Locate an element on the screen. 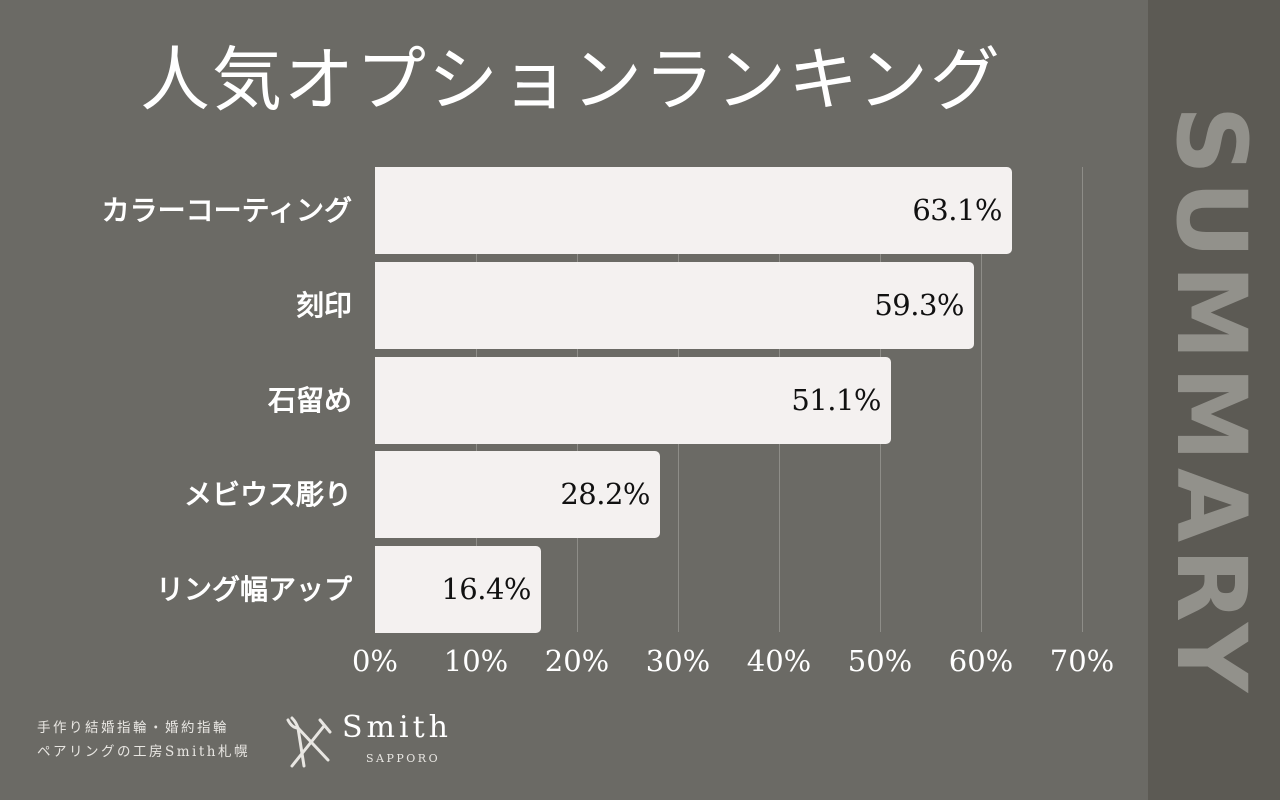  x-tick-label: 70% is located at coordinates (1082, 661).